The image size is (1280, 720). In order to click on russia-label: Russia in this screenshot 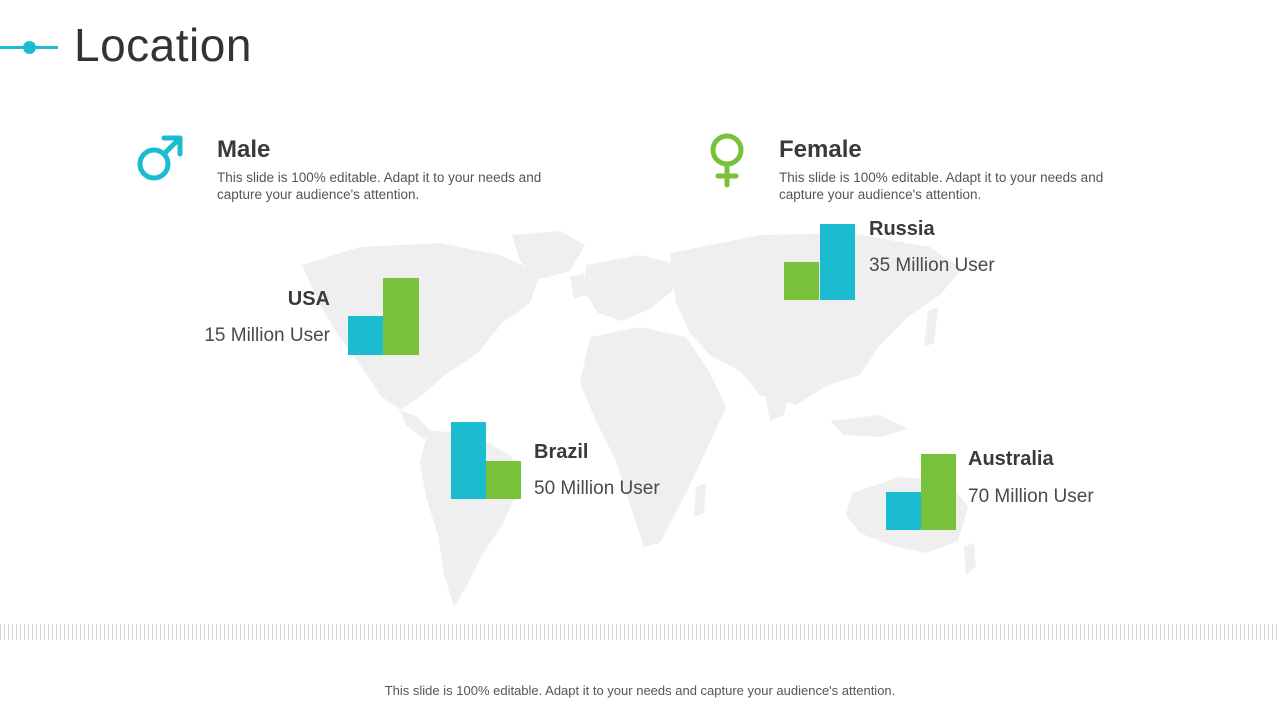, I will do `click(902, 229)`.